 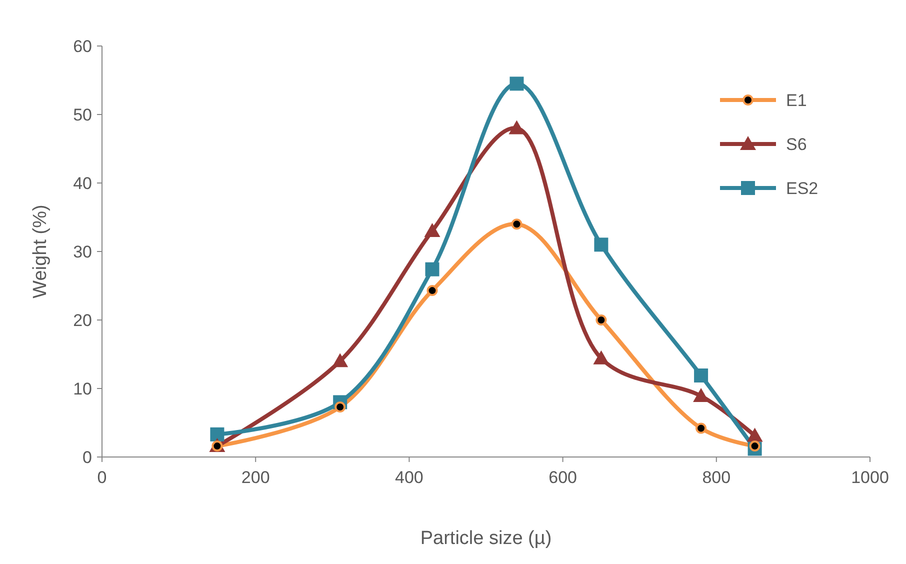 What do you see at coordinates (87, 457) in the screenshot?
I see `y-tick-label: 0` at bounding box center [87, 457].